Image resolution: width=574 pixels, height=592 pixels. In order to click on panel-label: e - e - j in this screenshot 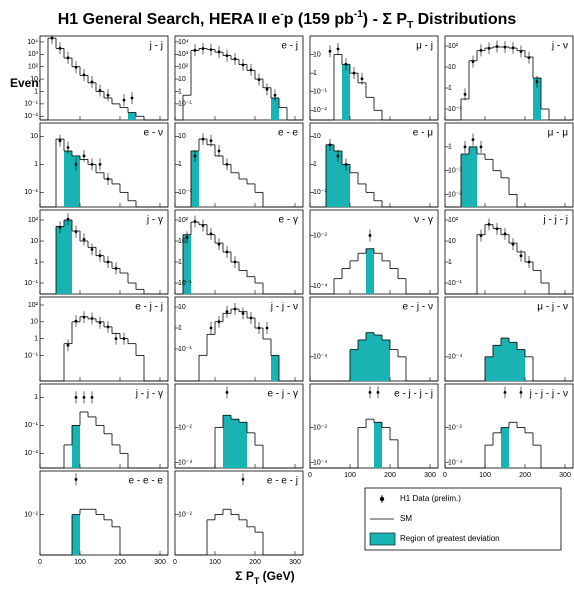, I will do `click(282, 481)`.